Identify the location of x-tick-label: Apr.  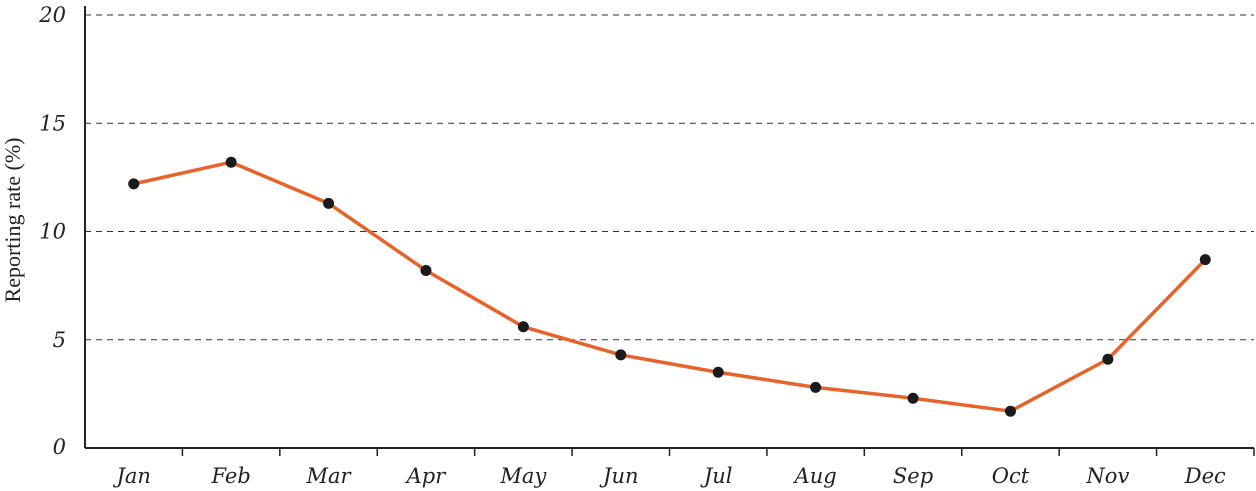
(426, 476).